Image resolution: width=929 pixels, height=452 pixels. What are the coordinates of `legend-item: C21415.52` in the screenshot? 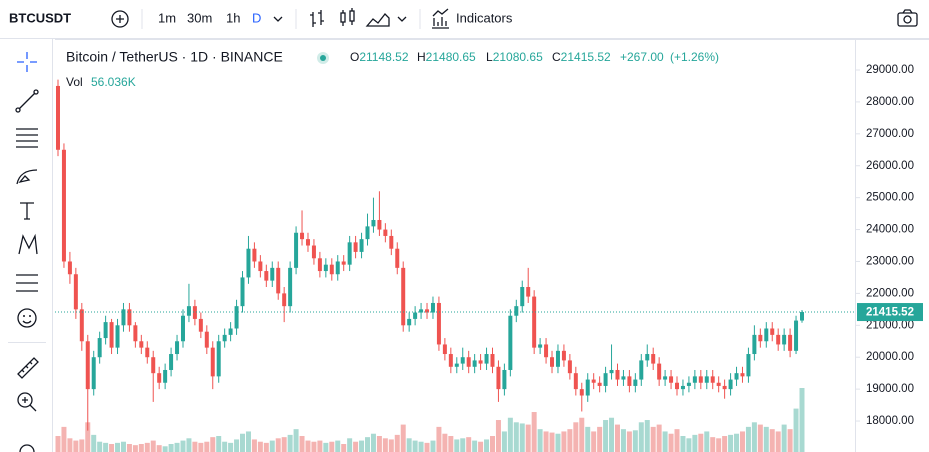 It's located at (581, 57).